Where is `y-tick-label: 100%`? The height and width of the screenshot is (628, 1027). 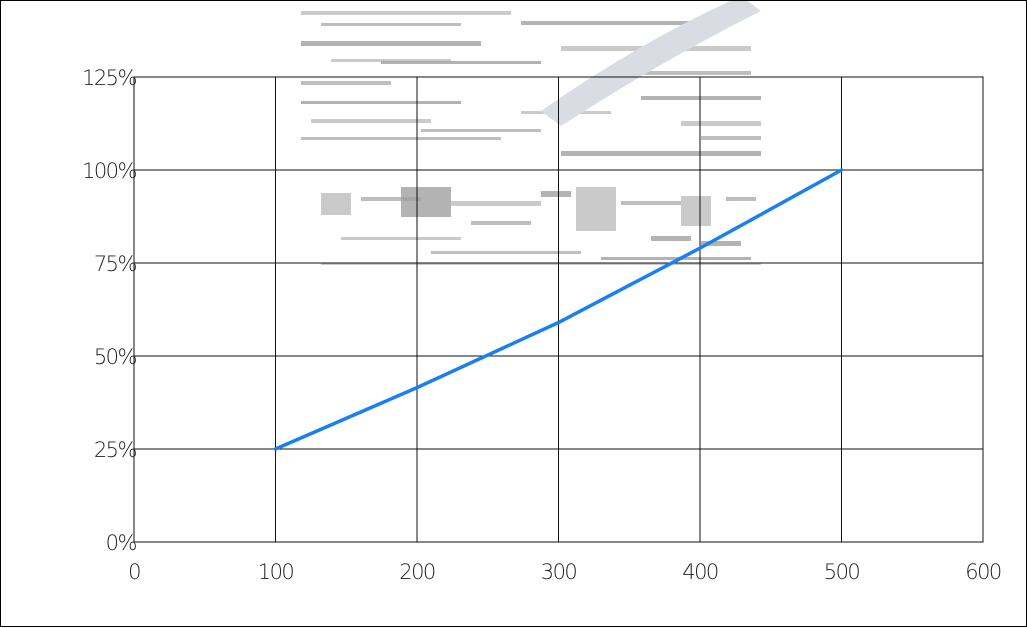 y-tick-label: 100% is located at coordinates (109, 171).